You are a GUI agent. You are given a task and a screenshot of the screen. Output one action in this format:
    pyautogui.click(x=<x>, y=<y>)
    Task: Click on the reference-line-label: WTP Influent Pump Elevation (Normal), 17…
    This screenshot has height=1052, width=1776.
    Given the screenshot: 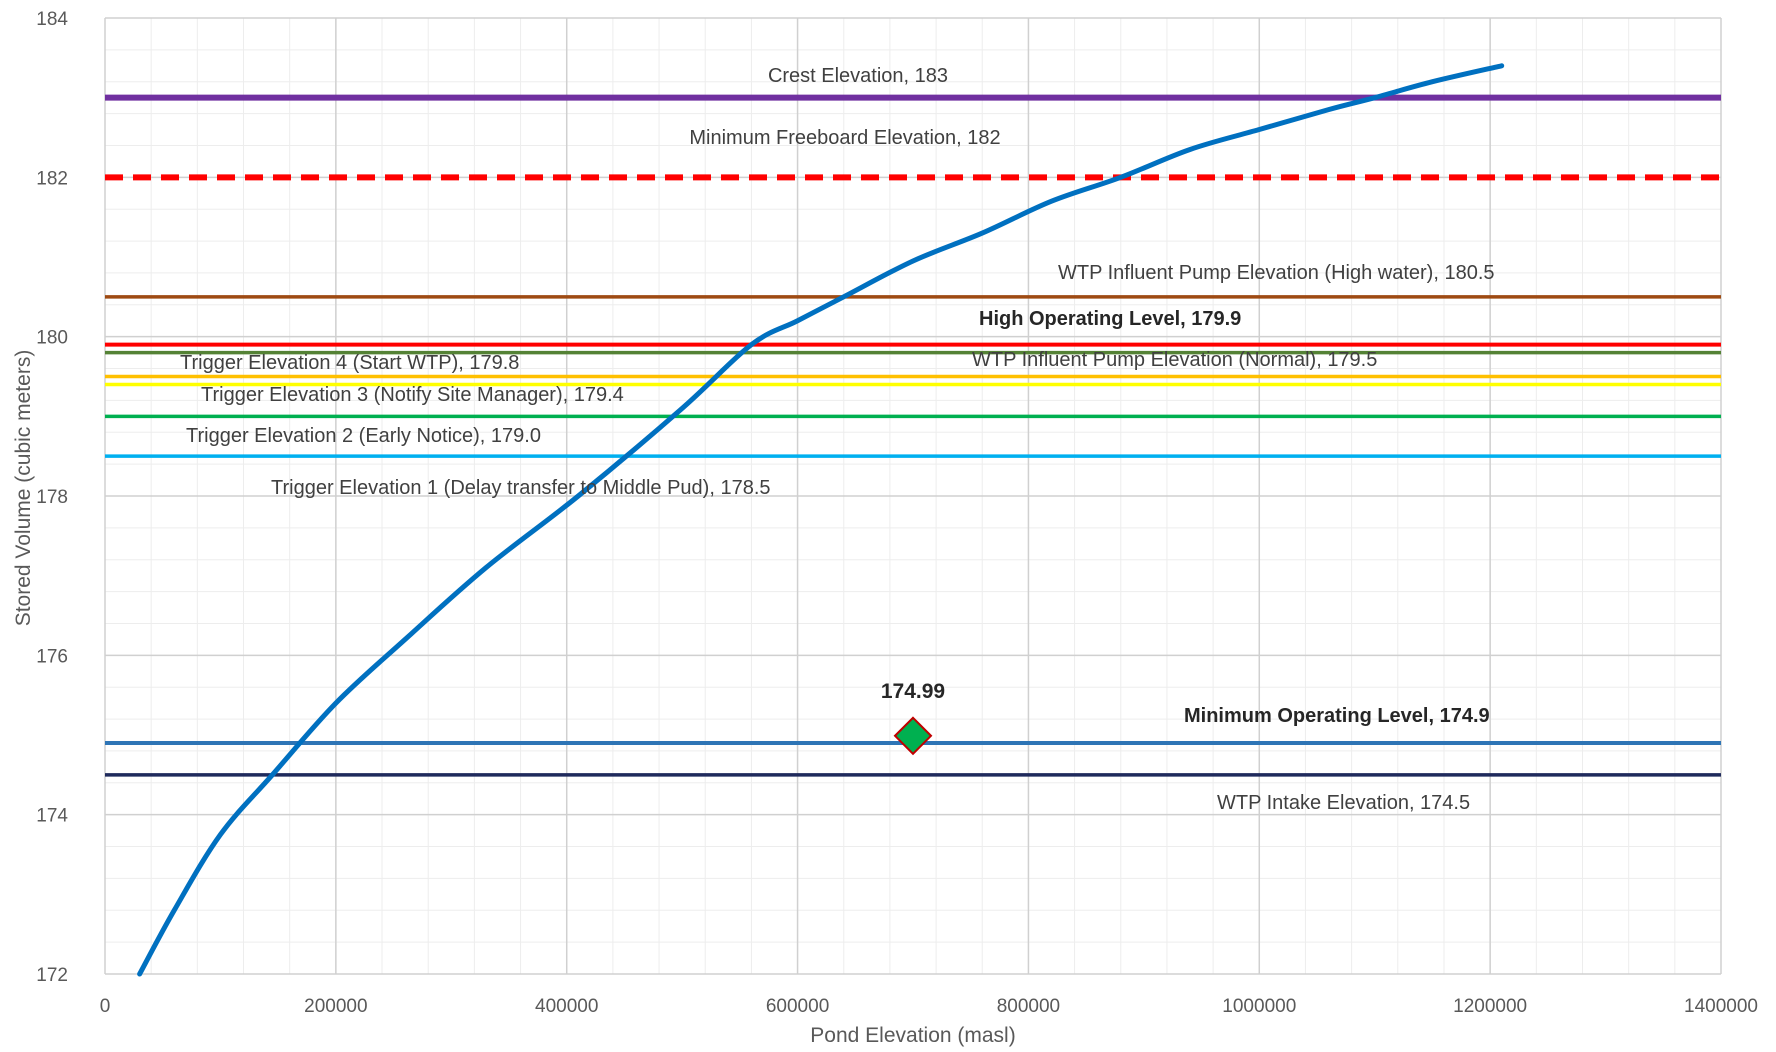 What is the action you would take?
    pyautogui.click(x=1174, y=360)
    